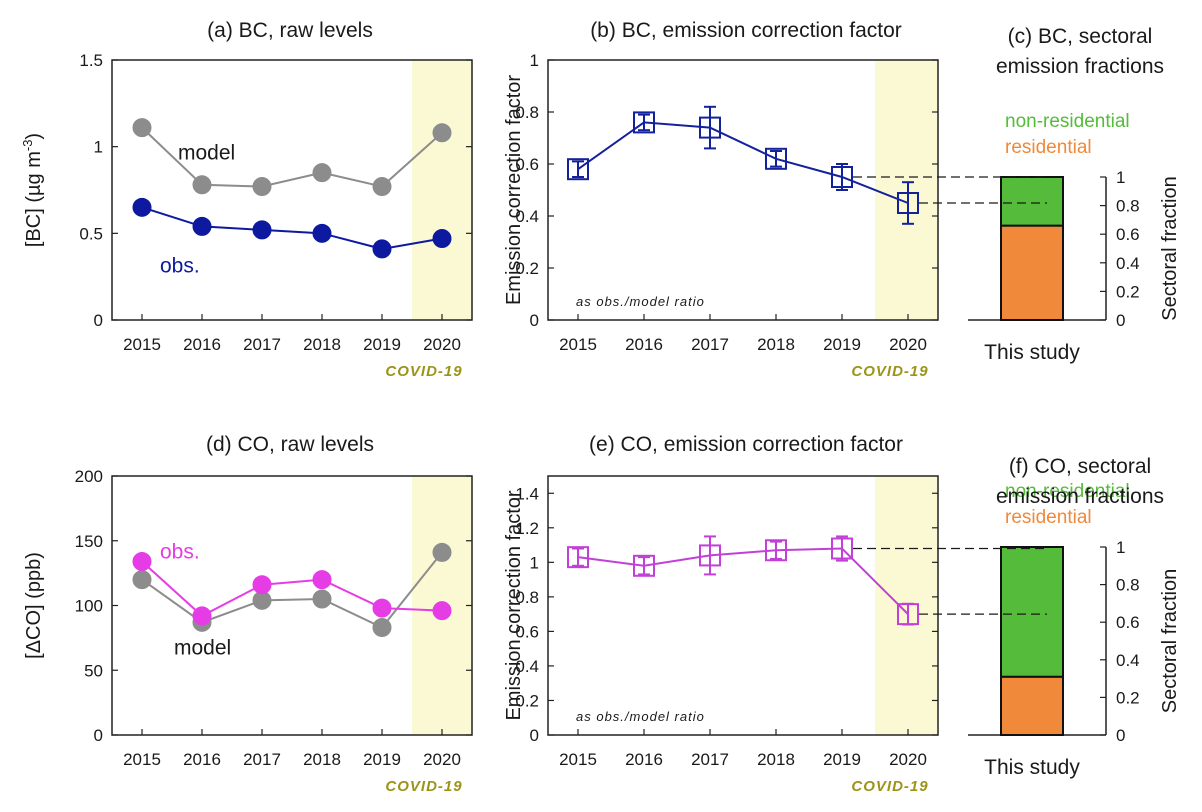 This screenshot has height=812, width=1202. Describe the element at coordinates (640, 301) in the screenshot. I see `ratio-note: as obs./model ratio` at that location.